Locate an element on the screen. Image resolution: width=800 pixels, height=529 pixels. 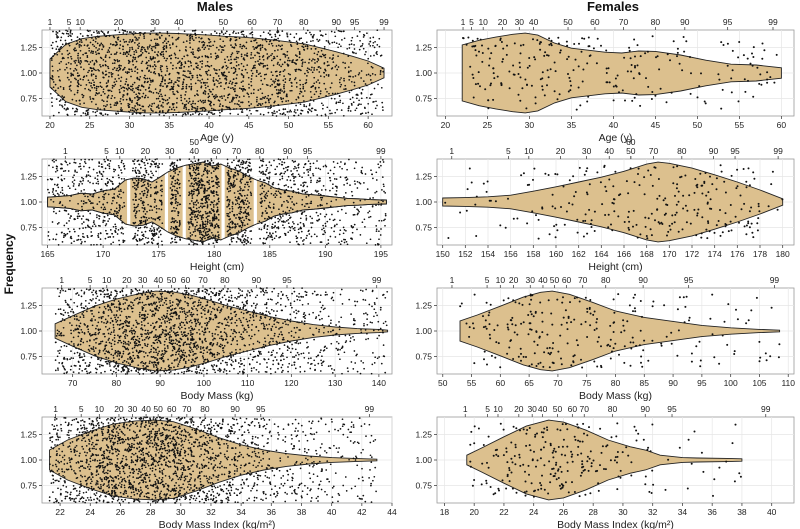
percentile-tick-label: 50 is located at coordinates (224, 22).